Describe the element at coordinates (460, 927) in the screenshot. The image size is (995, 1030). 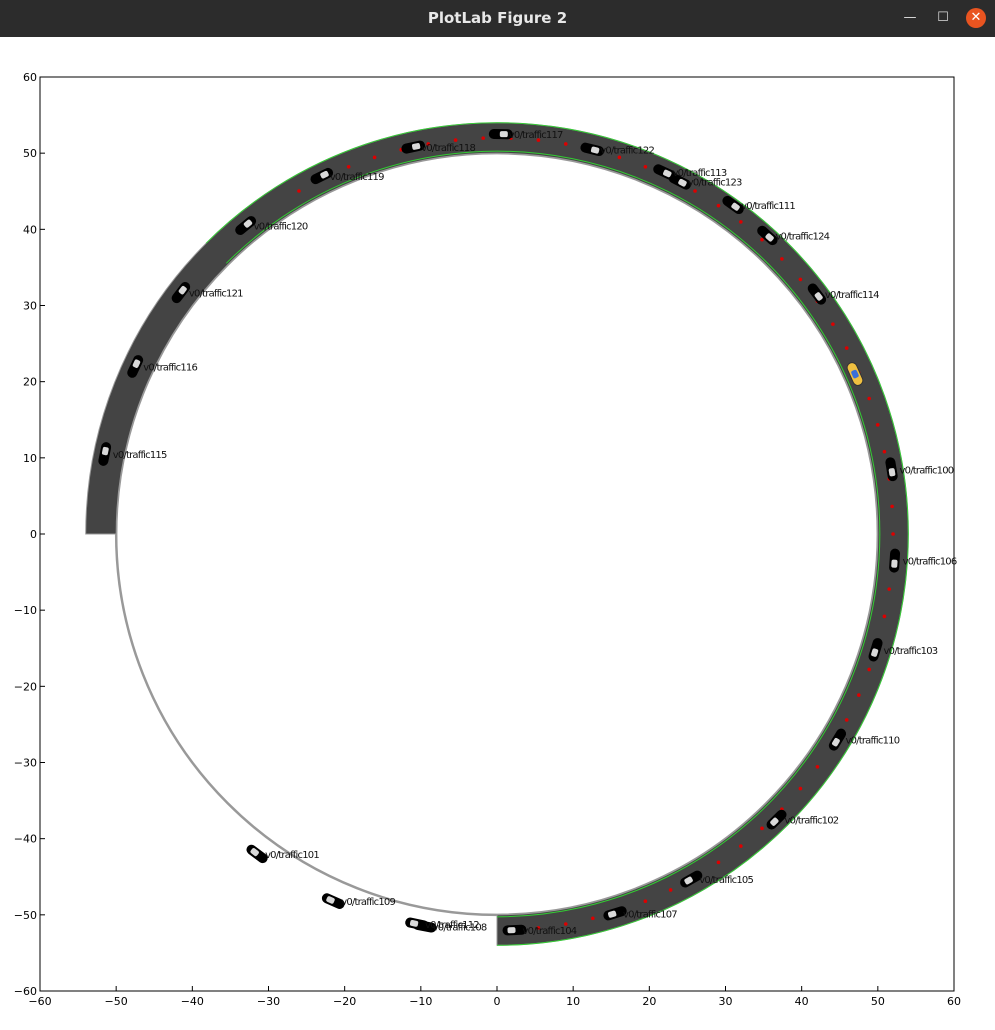
I see `vehicle-label: v0/traffic108` at that location.